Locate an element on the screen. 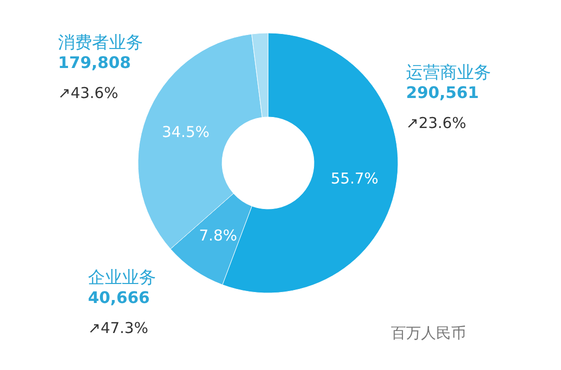 The height and width of the screenshot is (370, 561). text: 290,561 is located at coordinates (442, 92).